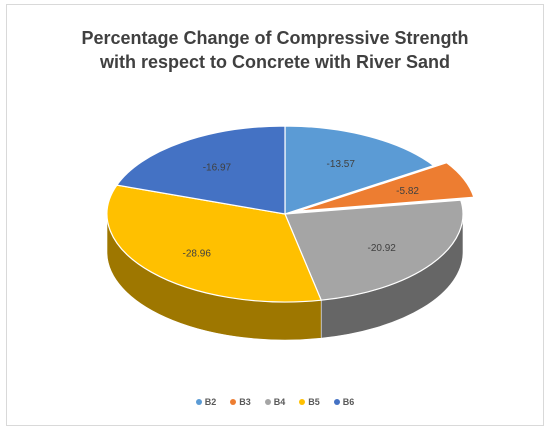 This screenshot has height=430, width=550. I want to click on legend-item-b5: B5, so click(309, 402).